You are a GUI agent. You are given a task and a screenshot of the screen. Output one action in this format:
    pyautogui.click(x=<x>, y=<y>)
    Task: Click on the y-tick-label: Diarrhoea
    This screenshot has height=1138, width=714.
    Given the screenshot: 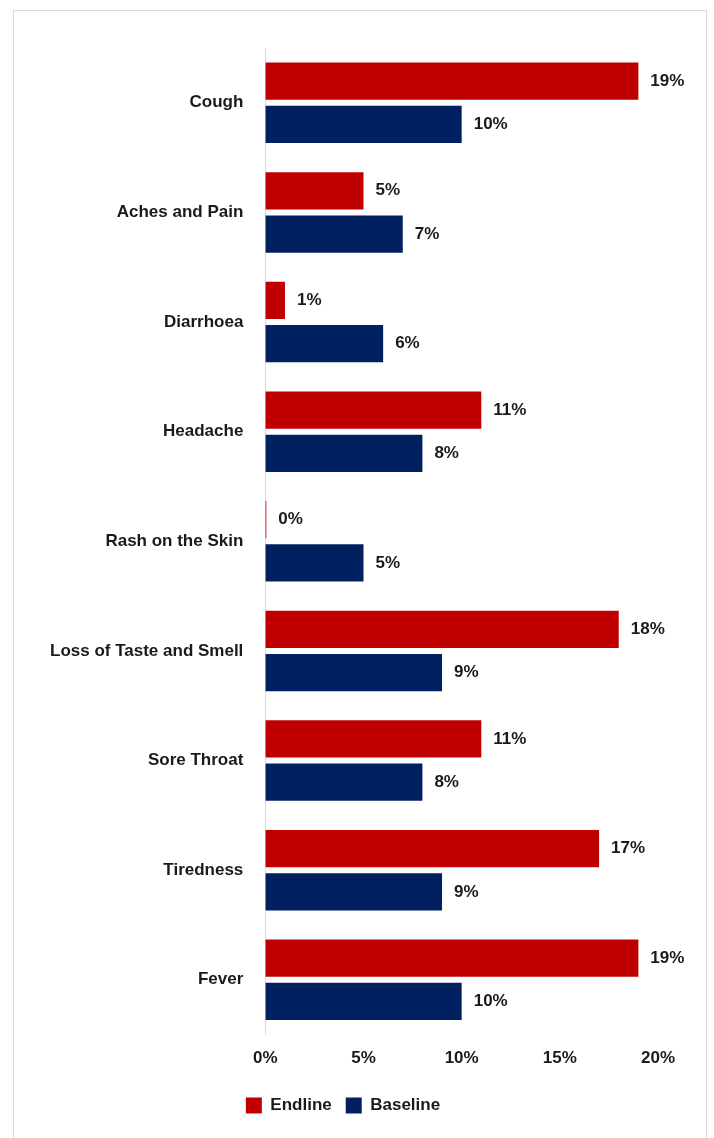 What is the action you would take?
    pyautogui.click(x=203, y=321)
    